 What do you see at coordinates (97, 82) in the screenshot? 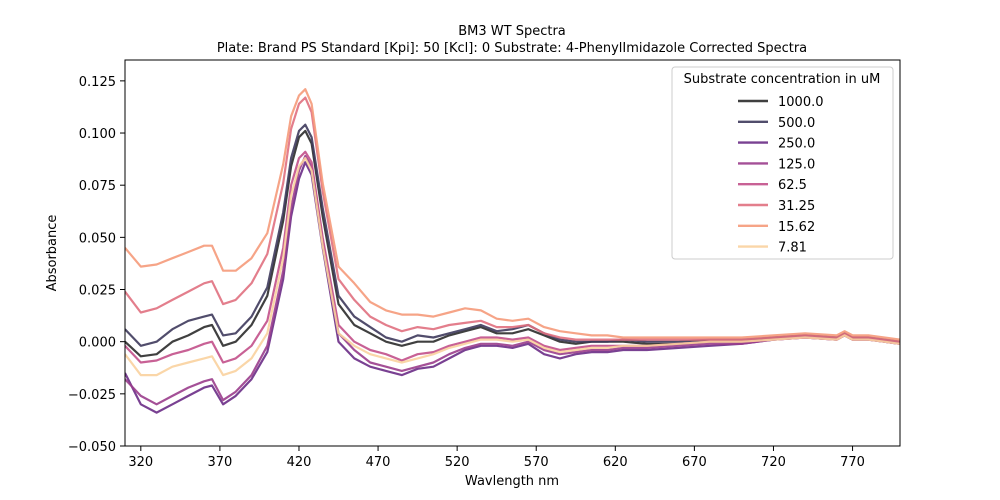
I see `y-tick-label-7: 0.125` at bounding box center [97, 82].